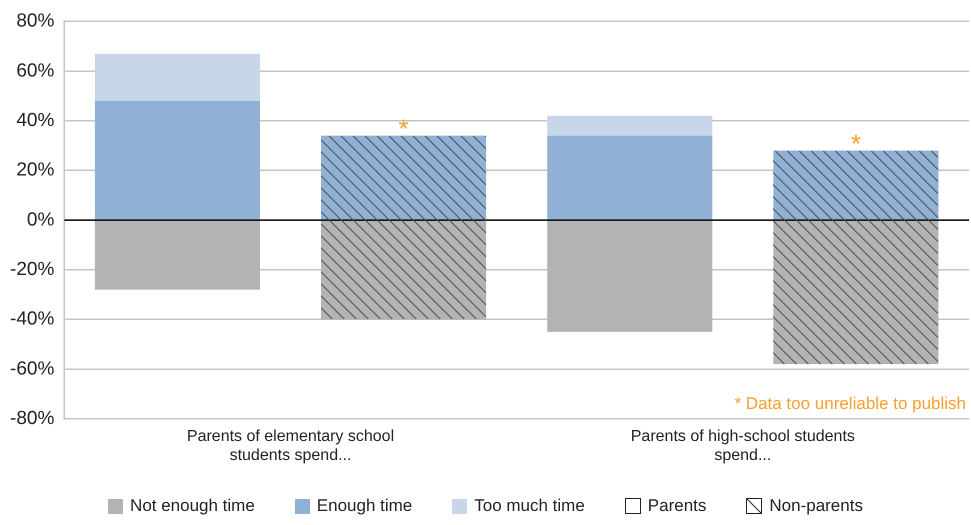  Describe the element at coordinates (677, 506) in the screenshot. I see `text: Parents` at that location.